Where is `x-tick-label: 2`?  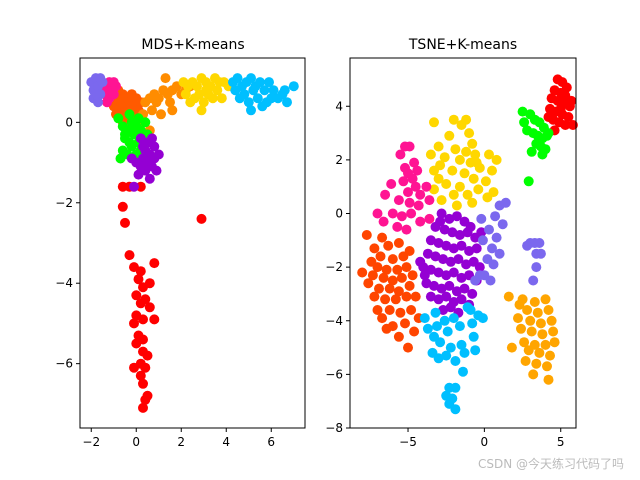
x-tick-label: 2 is located at coordinates (181, 442).